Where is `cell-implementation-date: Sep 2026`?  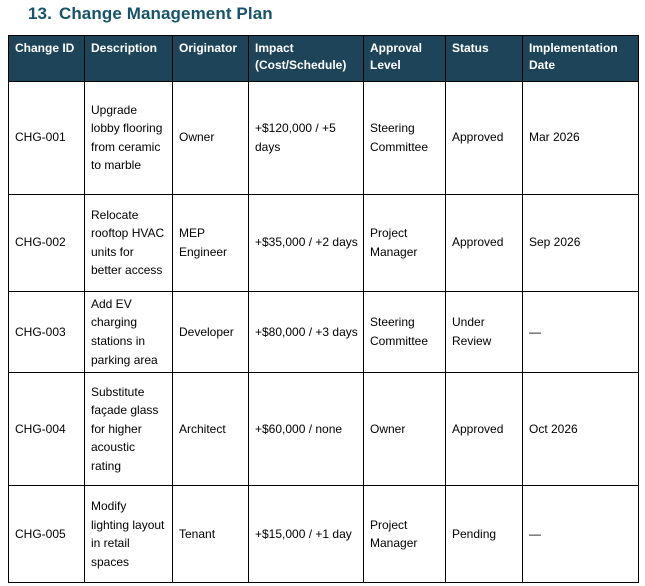 cell-implementation-date: Sep 2026 is located at coordinates (580, 242).